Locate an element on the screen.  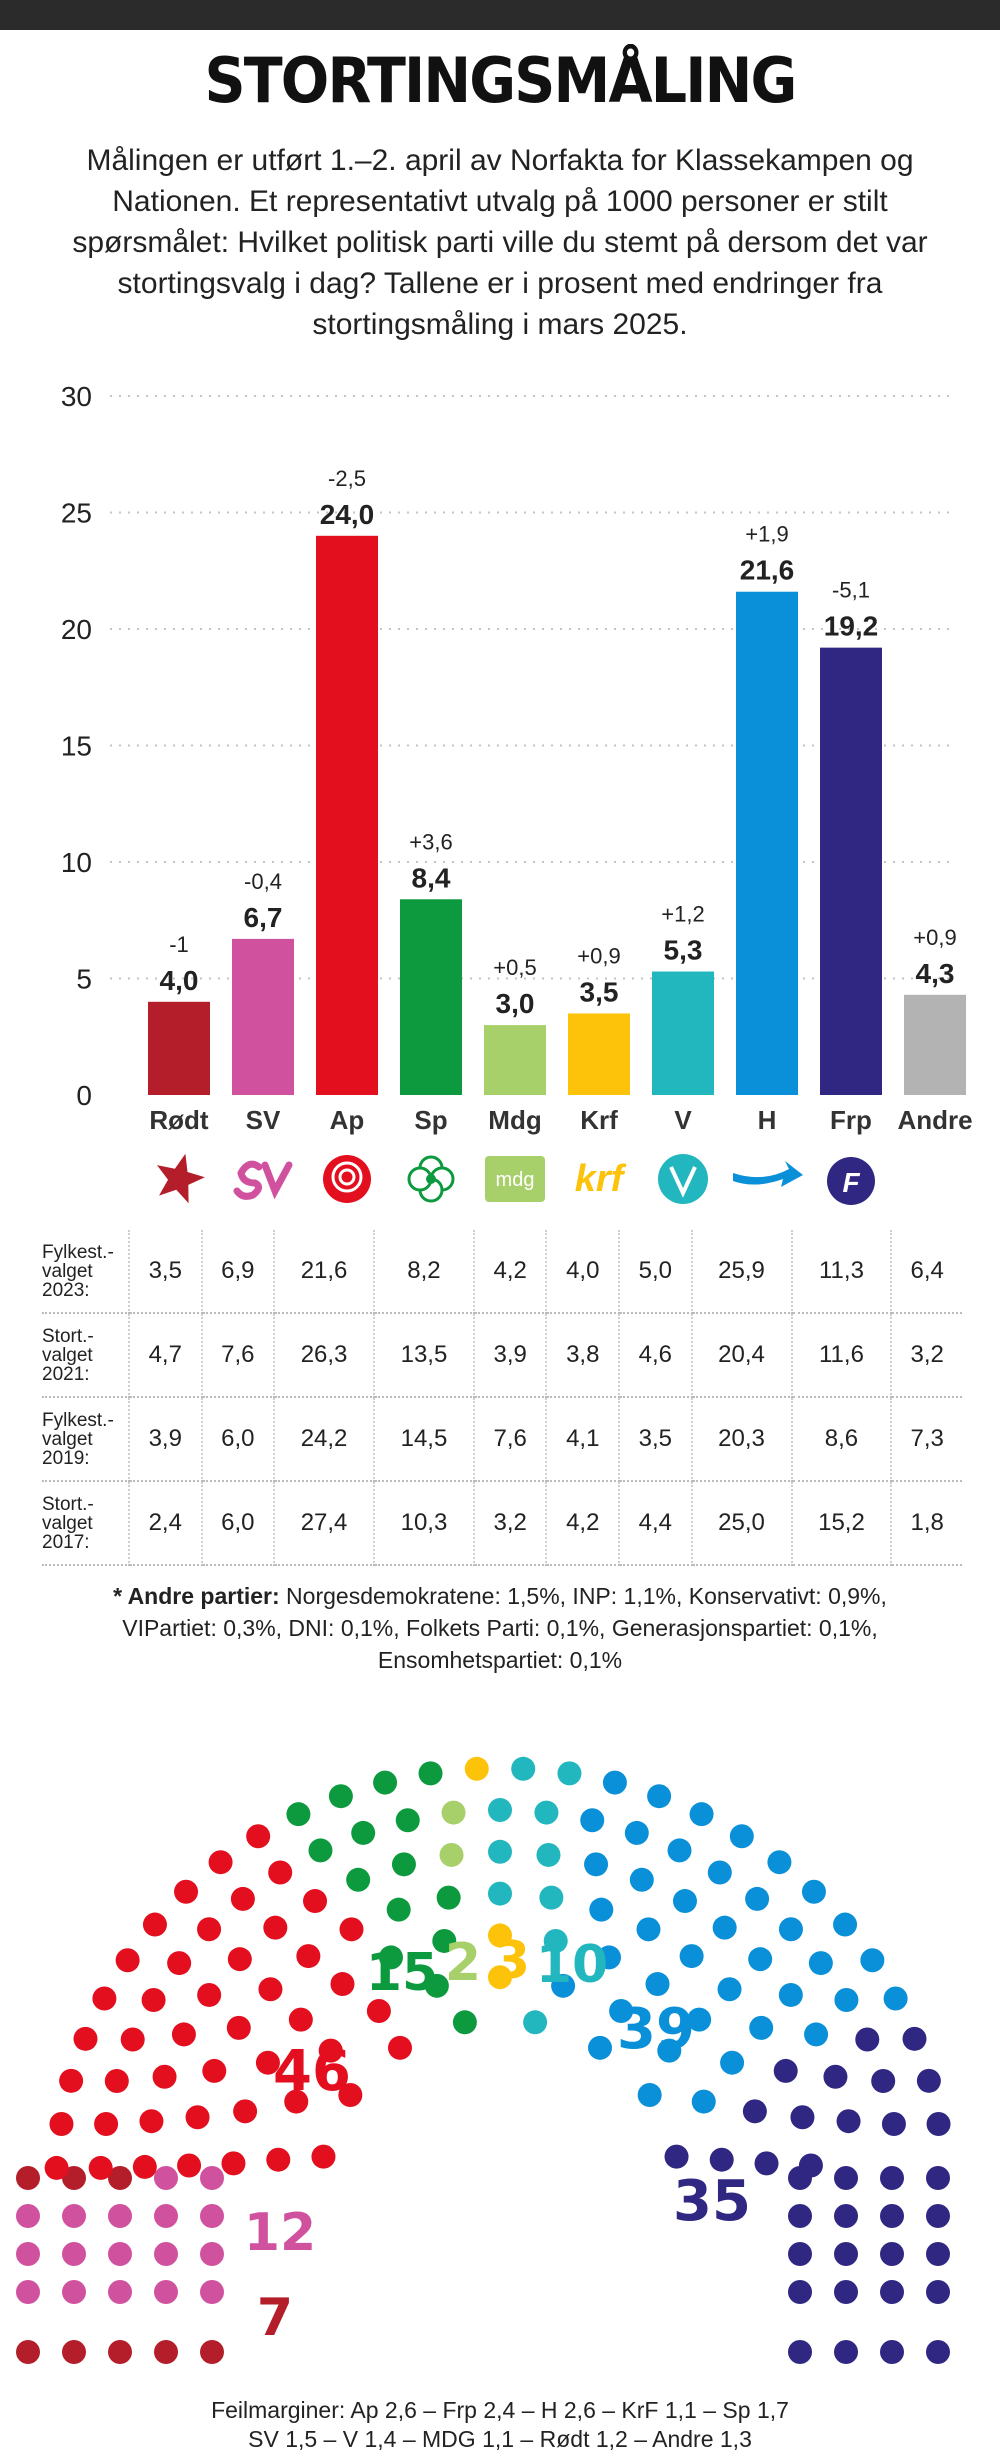
history-cell: 21,6 is located at coordinates (325, 1272).